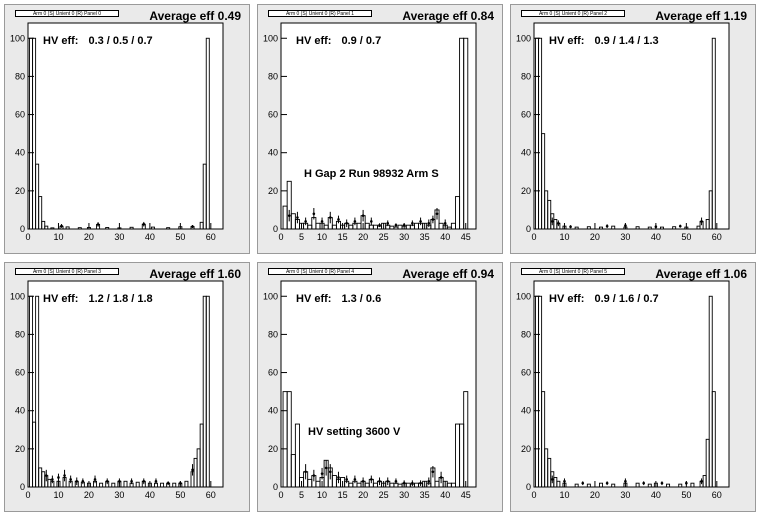  I want to click on histogram-name-box: Arm 0 (S) Unient 0 (R) Panel 0, so click(67, 13).